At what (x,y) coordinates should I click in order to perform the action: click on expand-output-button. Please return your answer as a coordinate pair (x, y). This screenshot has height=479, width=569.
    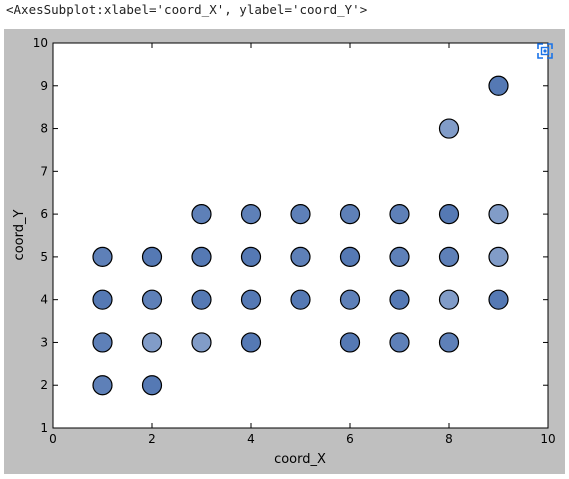
    Looking at the image, I should click on (545, 51).